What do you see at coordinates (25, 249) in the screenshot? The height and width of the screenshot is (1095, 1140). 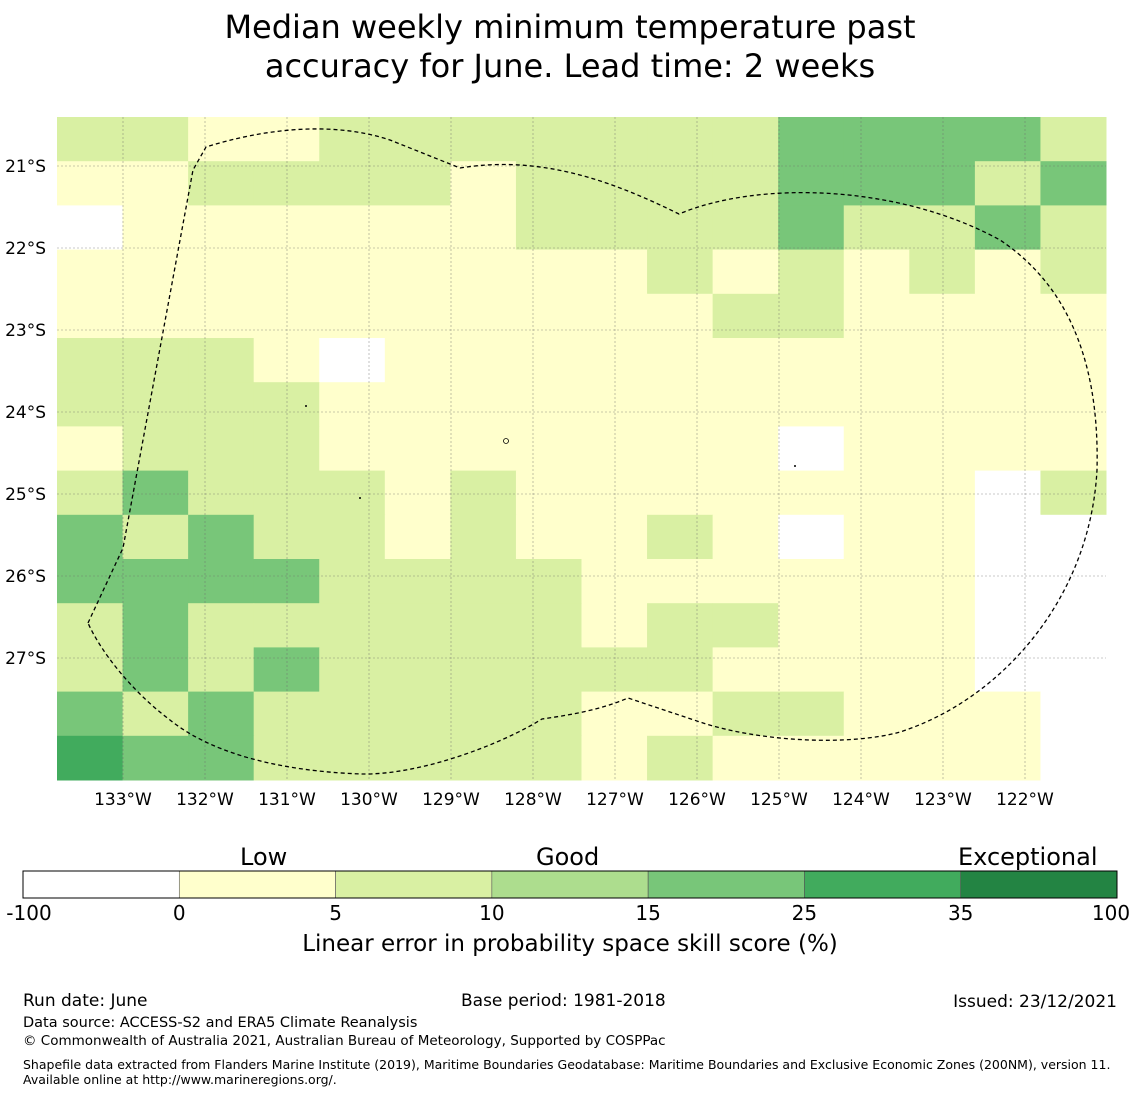 I see `latitude-label: 22°S` at bounding box center [25, 249].